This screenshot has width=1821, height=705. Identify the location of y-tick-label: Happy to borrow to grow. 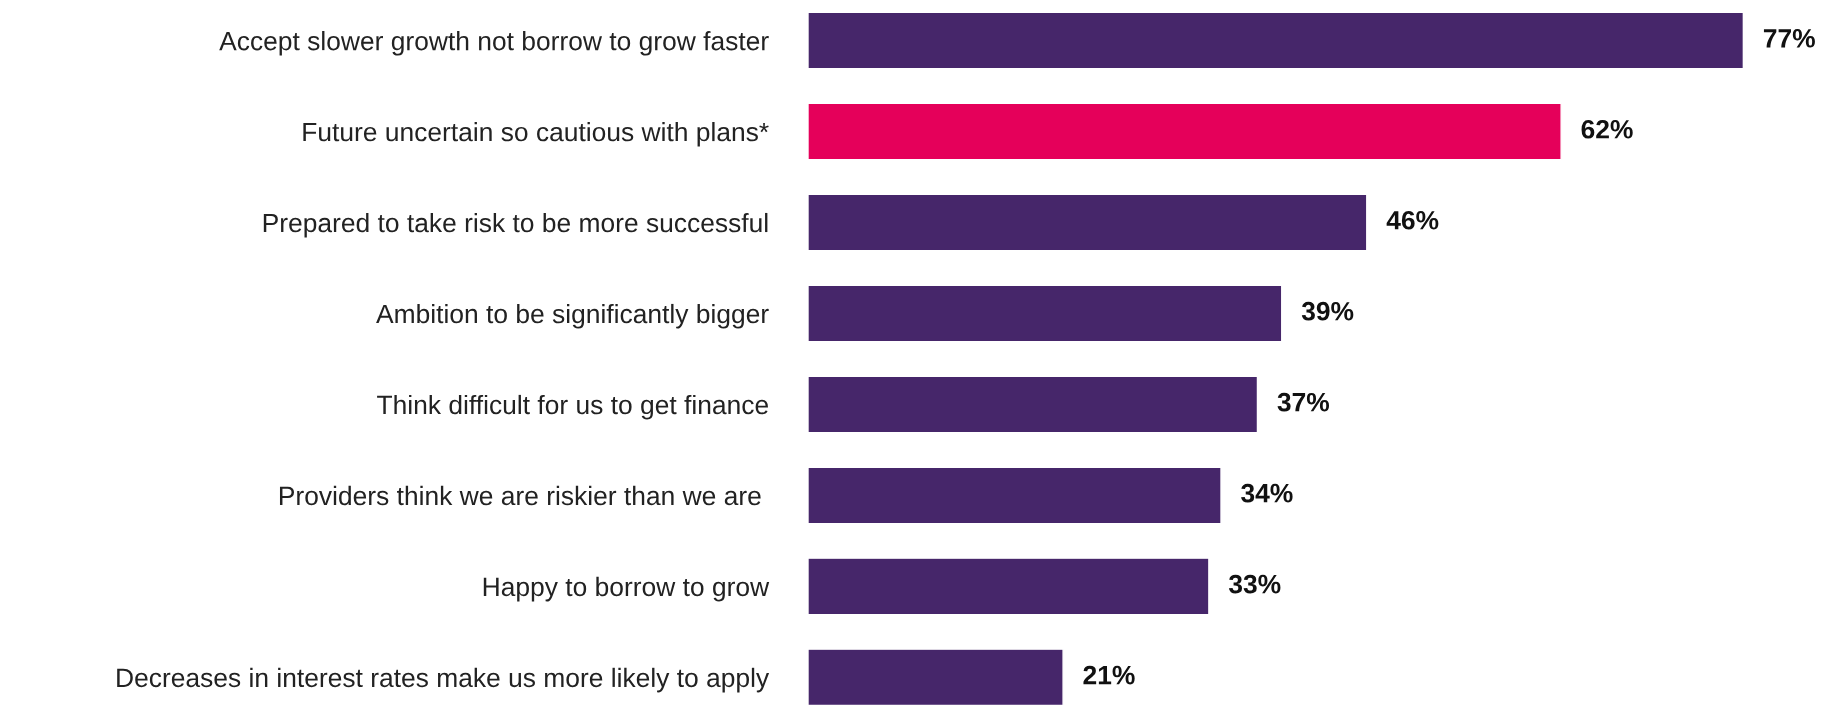
(626, 589).